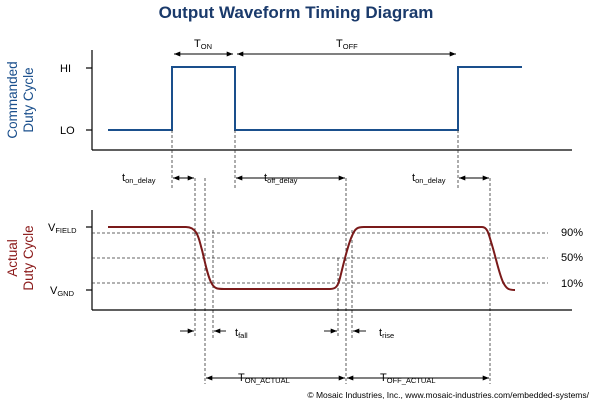  Describe the element at coordinates (572, 233) in the screenshot. I see `level-90-label: 90%` at that location.